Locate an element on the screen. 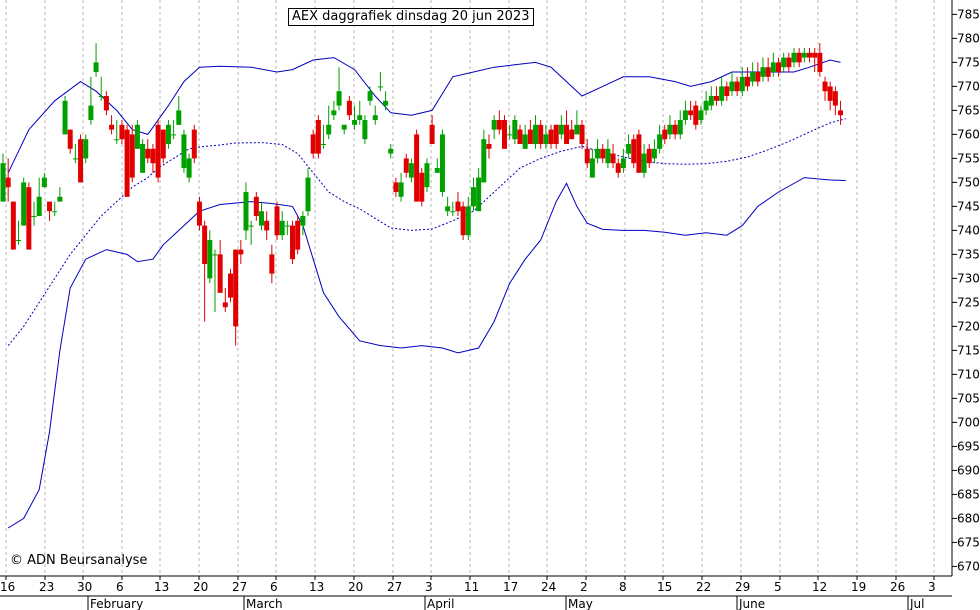  x-tick-label: 22 is located at coordinates (703, 587).